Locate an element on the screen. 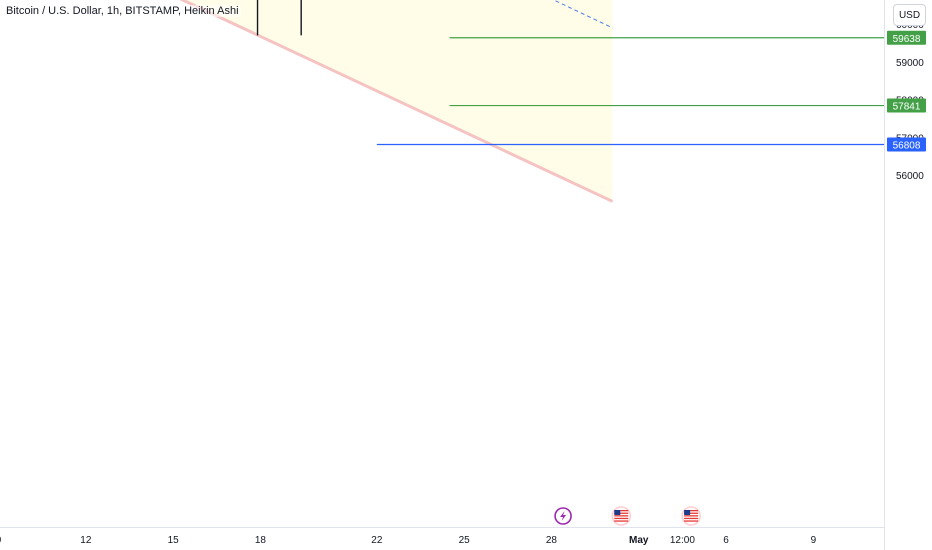  candles is located at coordinates (279, 18).